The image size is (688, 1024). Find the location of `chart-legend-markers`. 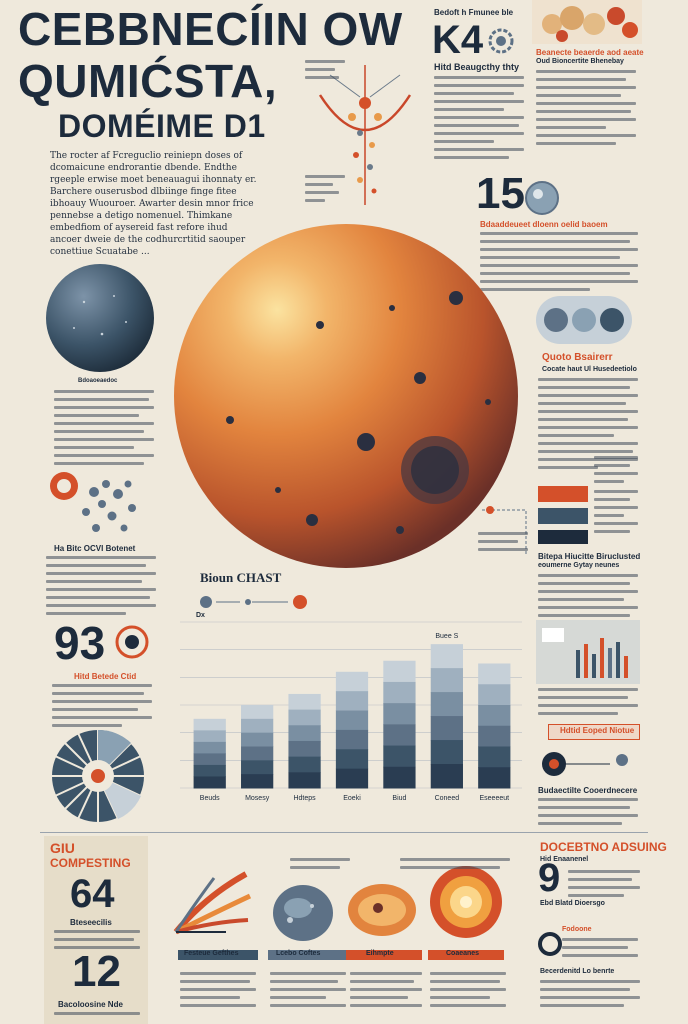

chart-legend-markers is located at coordinates (253, 602).